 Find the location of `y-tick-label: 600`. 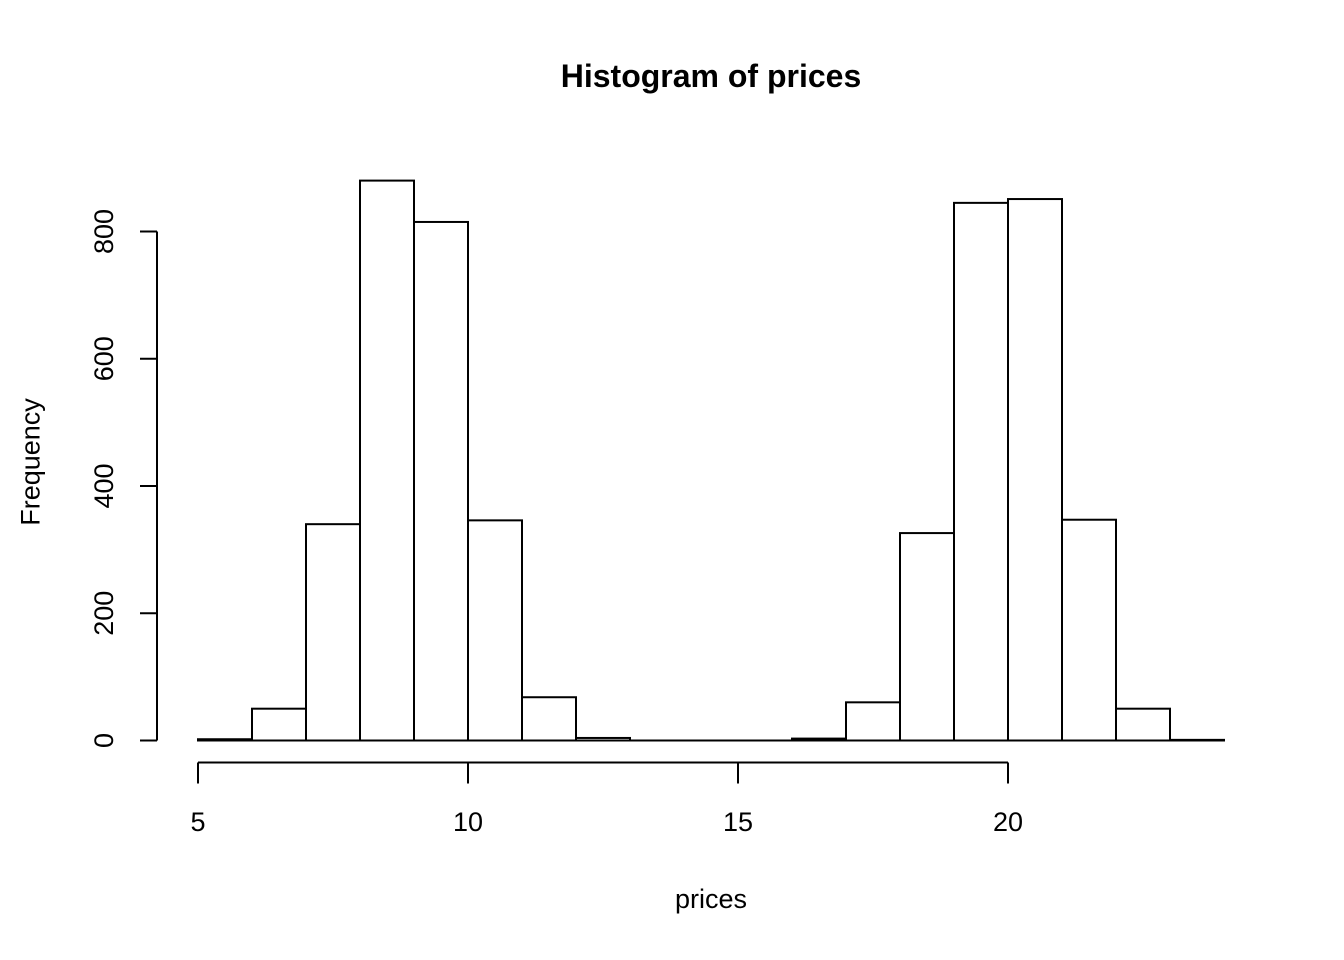

y-tick-label: 600 is located at coordinates (104, 358).